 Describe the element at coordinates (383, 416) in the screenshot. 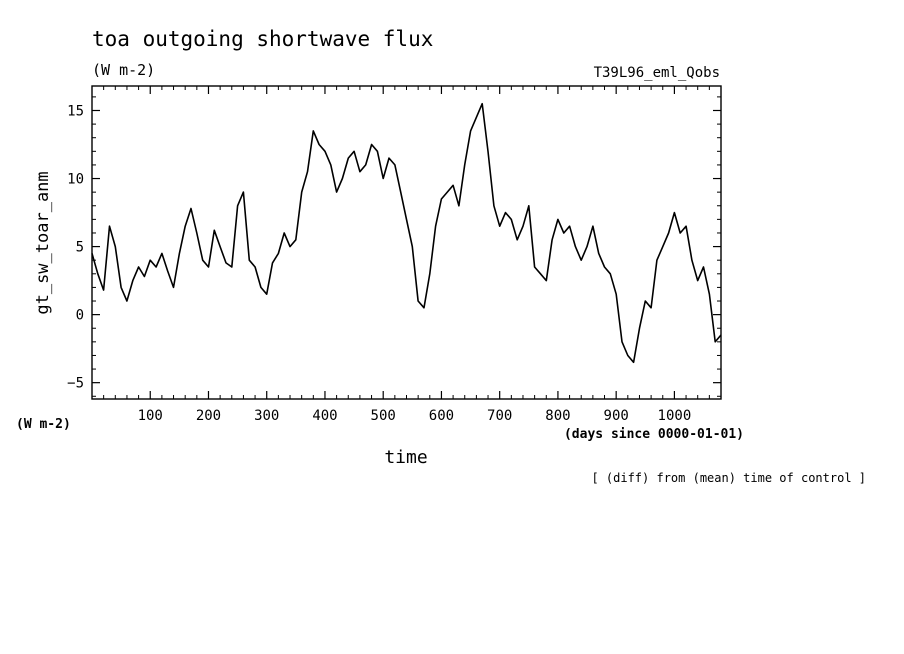

I see `x-tick-label: 500` at that location.